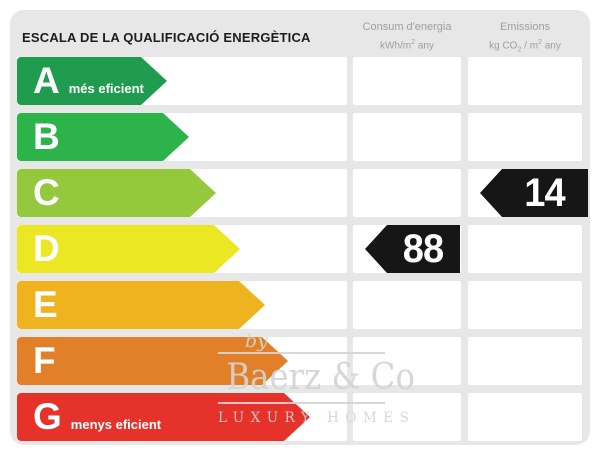 This screenshot has width=600, height=455. I want to click on rating-letter: G, so click(47, 416).